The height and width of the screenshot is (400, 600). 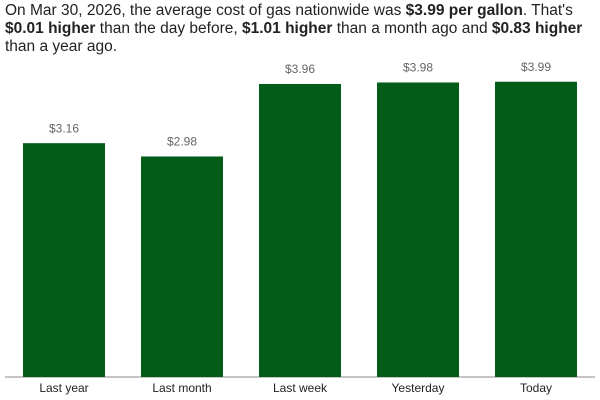 What do you see at coordinates (547, 10) in the screenshot?
I see `headline-segment: . That's` at bounding box center [547, 10].